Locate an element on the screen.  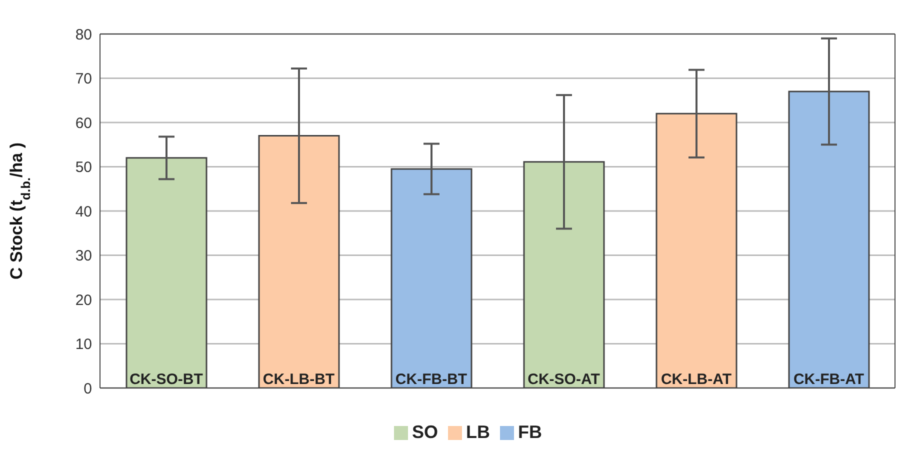
x-tick-label: CK-FB-BT is located at coordinates (431, 379).